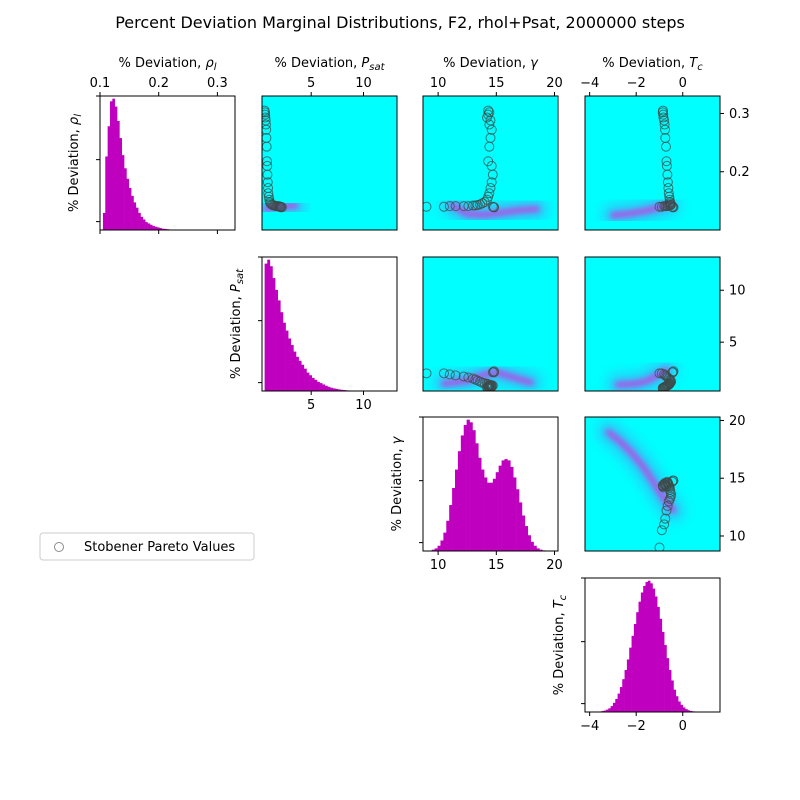  I want to click on legend-frame, so click(147, 546).